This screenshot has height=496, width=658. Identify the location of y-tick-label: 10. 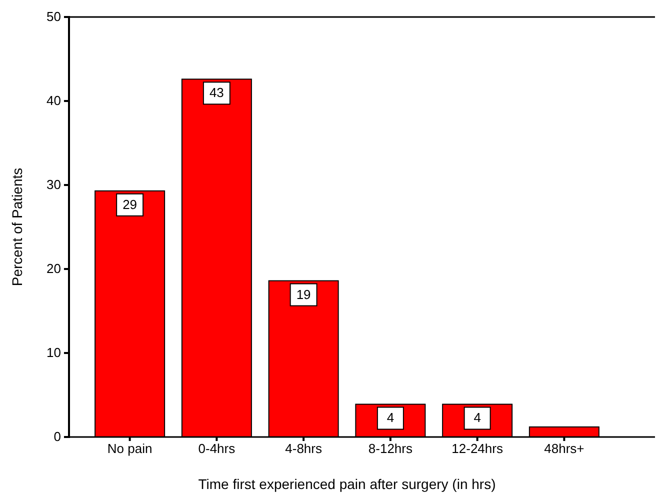
(53, 352).